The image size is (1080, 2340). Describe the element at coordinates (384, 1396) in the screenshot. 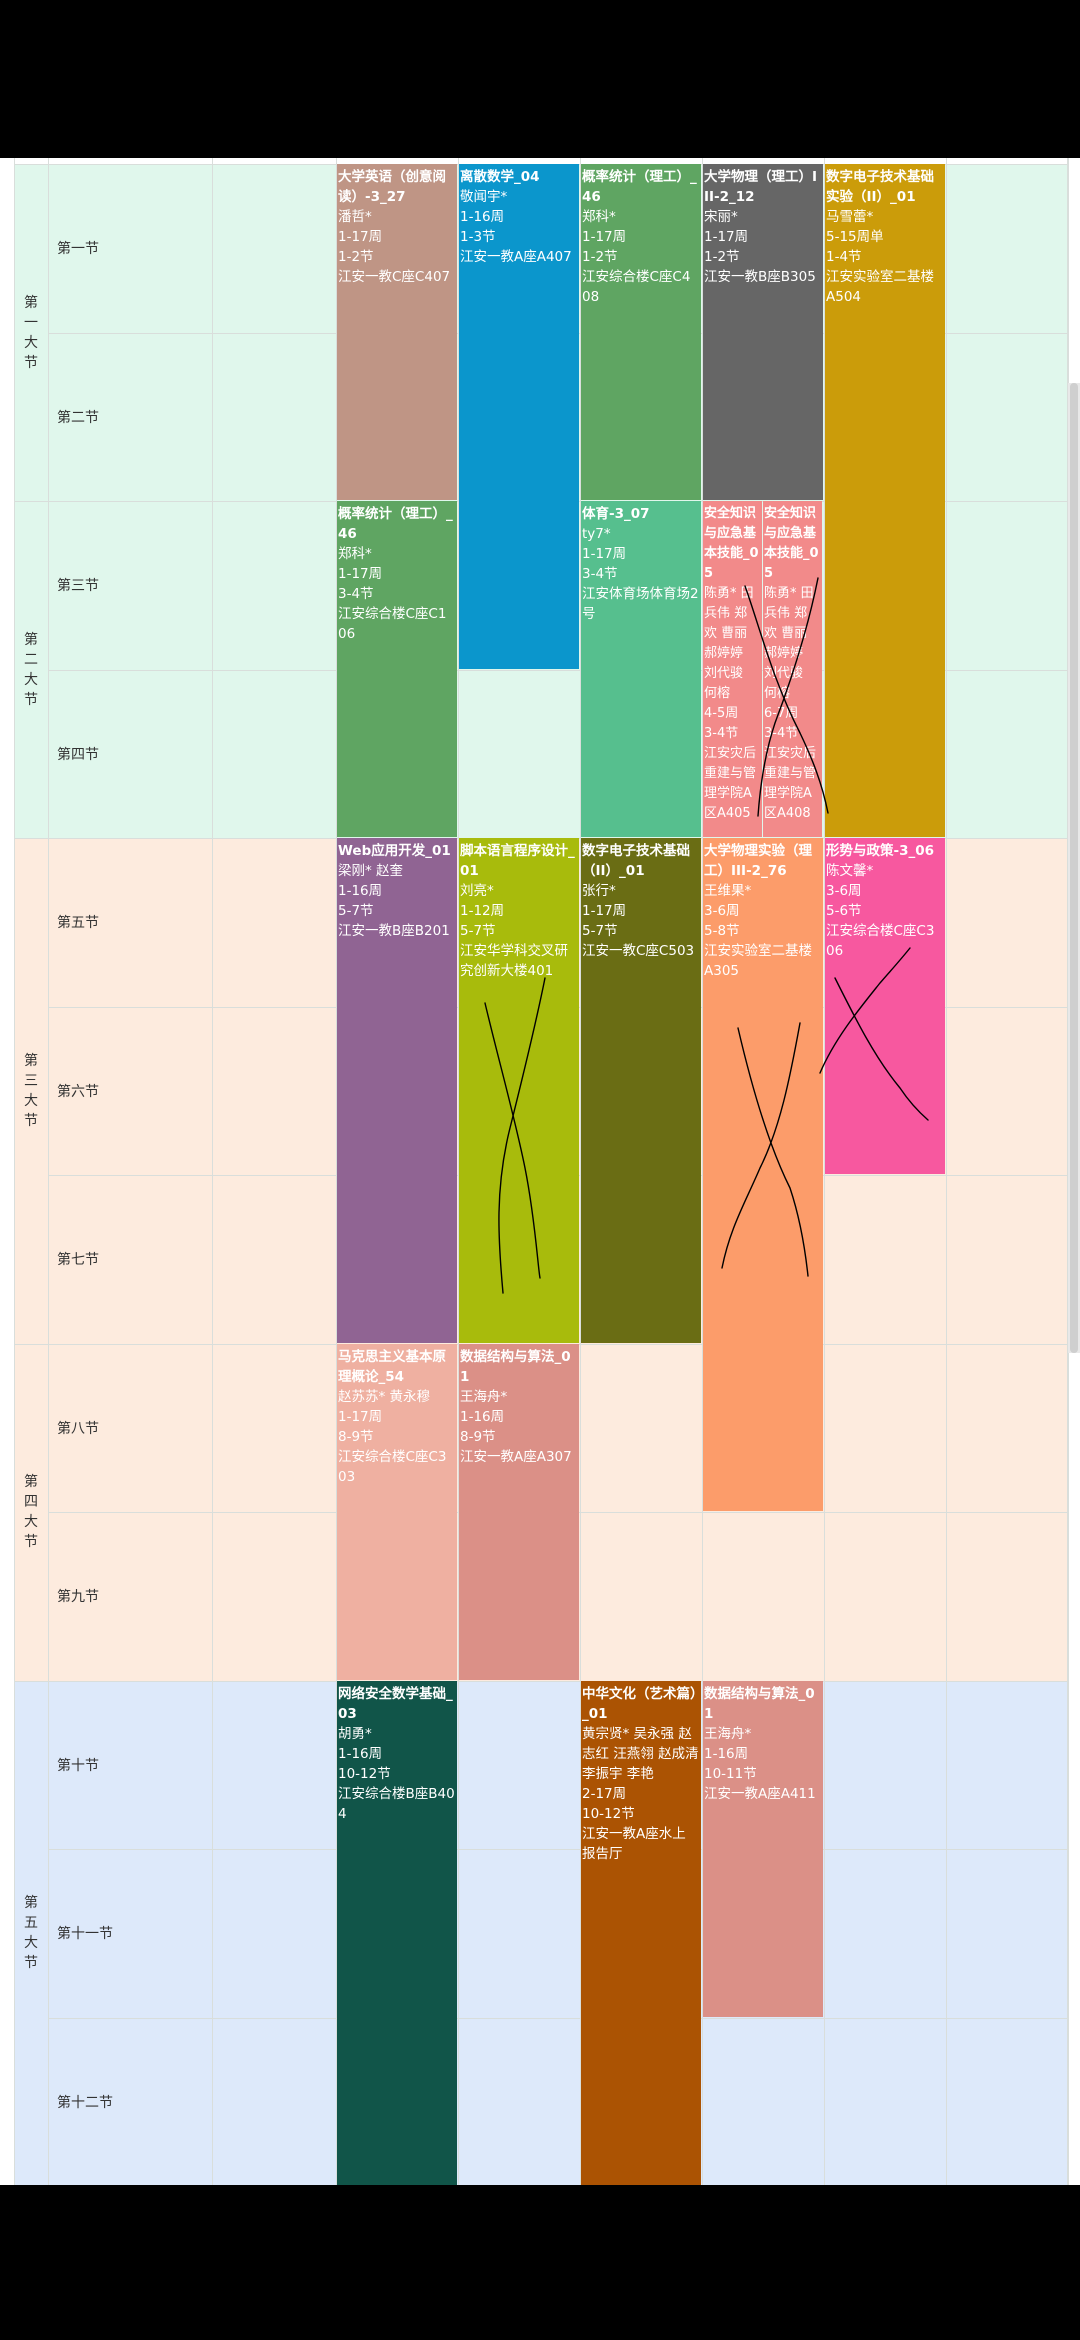

I see `course-teacher: 赵苏苏* 黄永穆` at that location.